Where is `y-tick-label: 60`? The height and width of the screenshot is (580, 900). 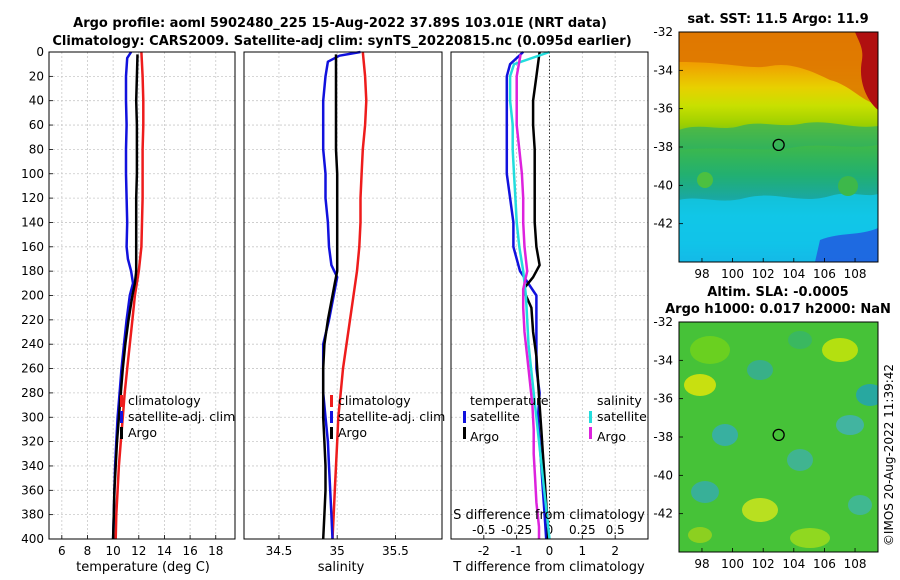
y-tick-label: 60 is located at coordinates (36, 125).